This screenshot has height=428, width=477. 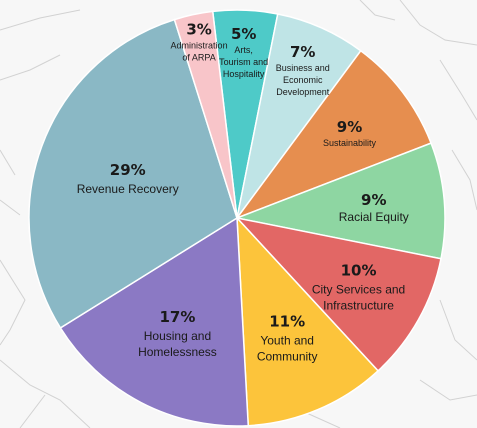 What do you see at coordinates (177, 317) in the screenshot?
I see `slice-percent-label: 17%` at bounding box center [177, 317].